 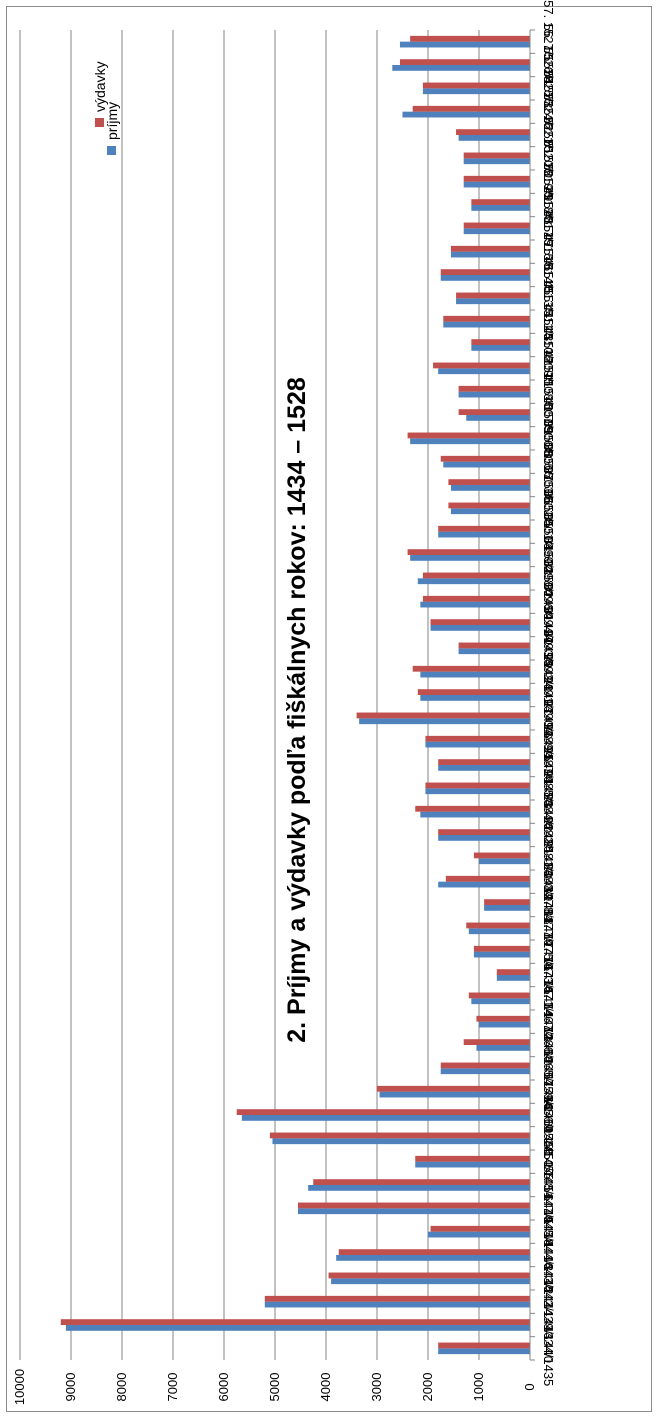 I want to click on category-tick-label: 22. 1481/1482, so click(x=548, y=858).